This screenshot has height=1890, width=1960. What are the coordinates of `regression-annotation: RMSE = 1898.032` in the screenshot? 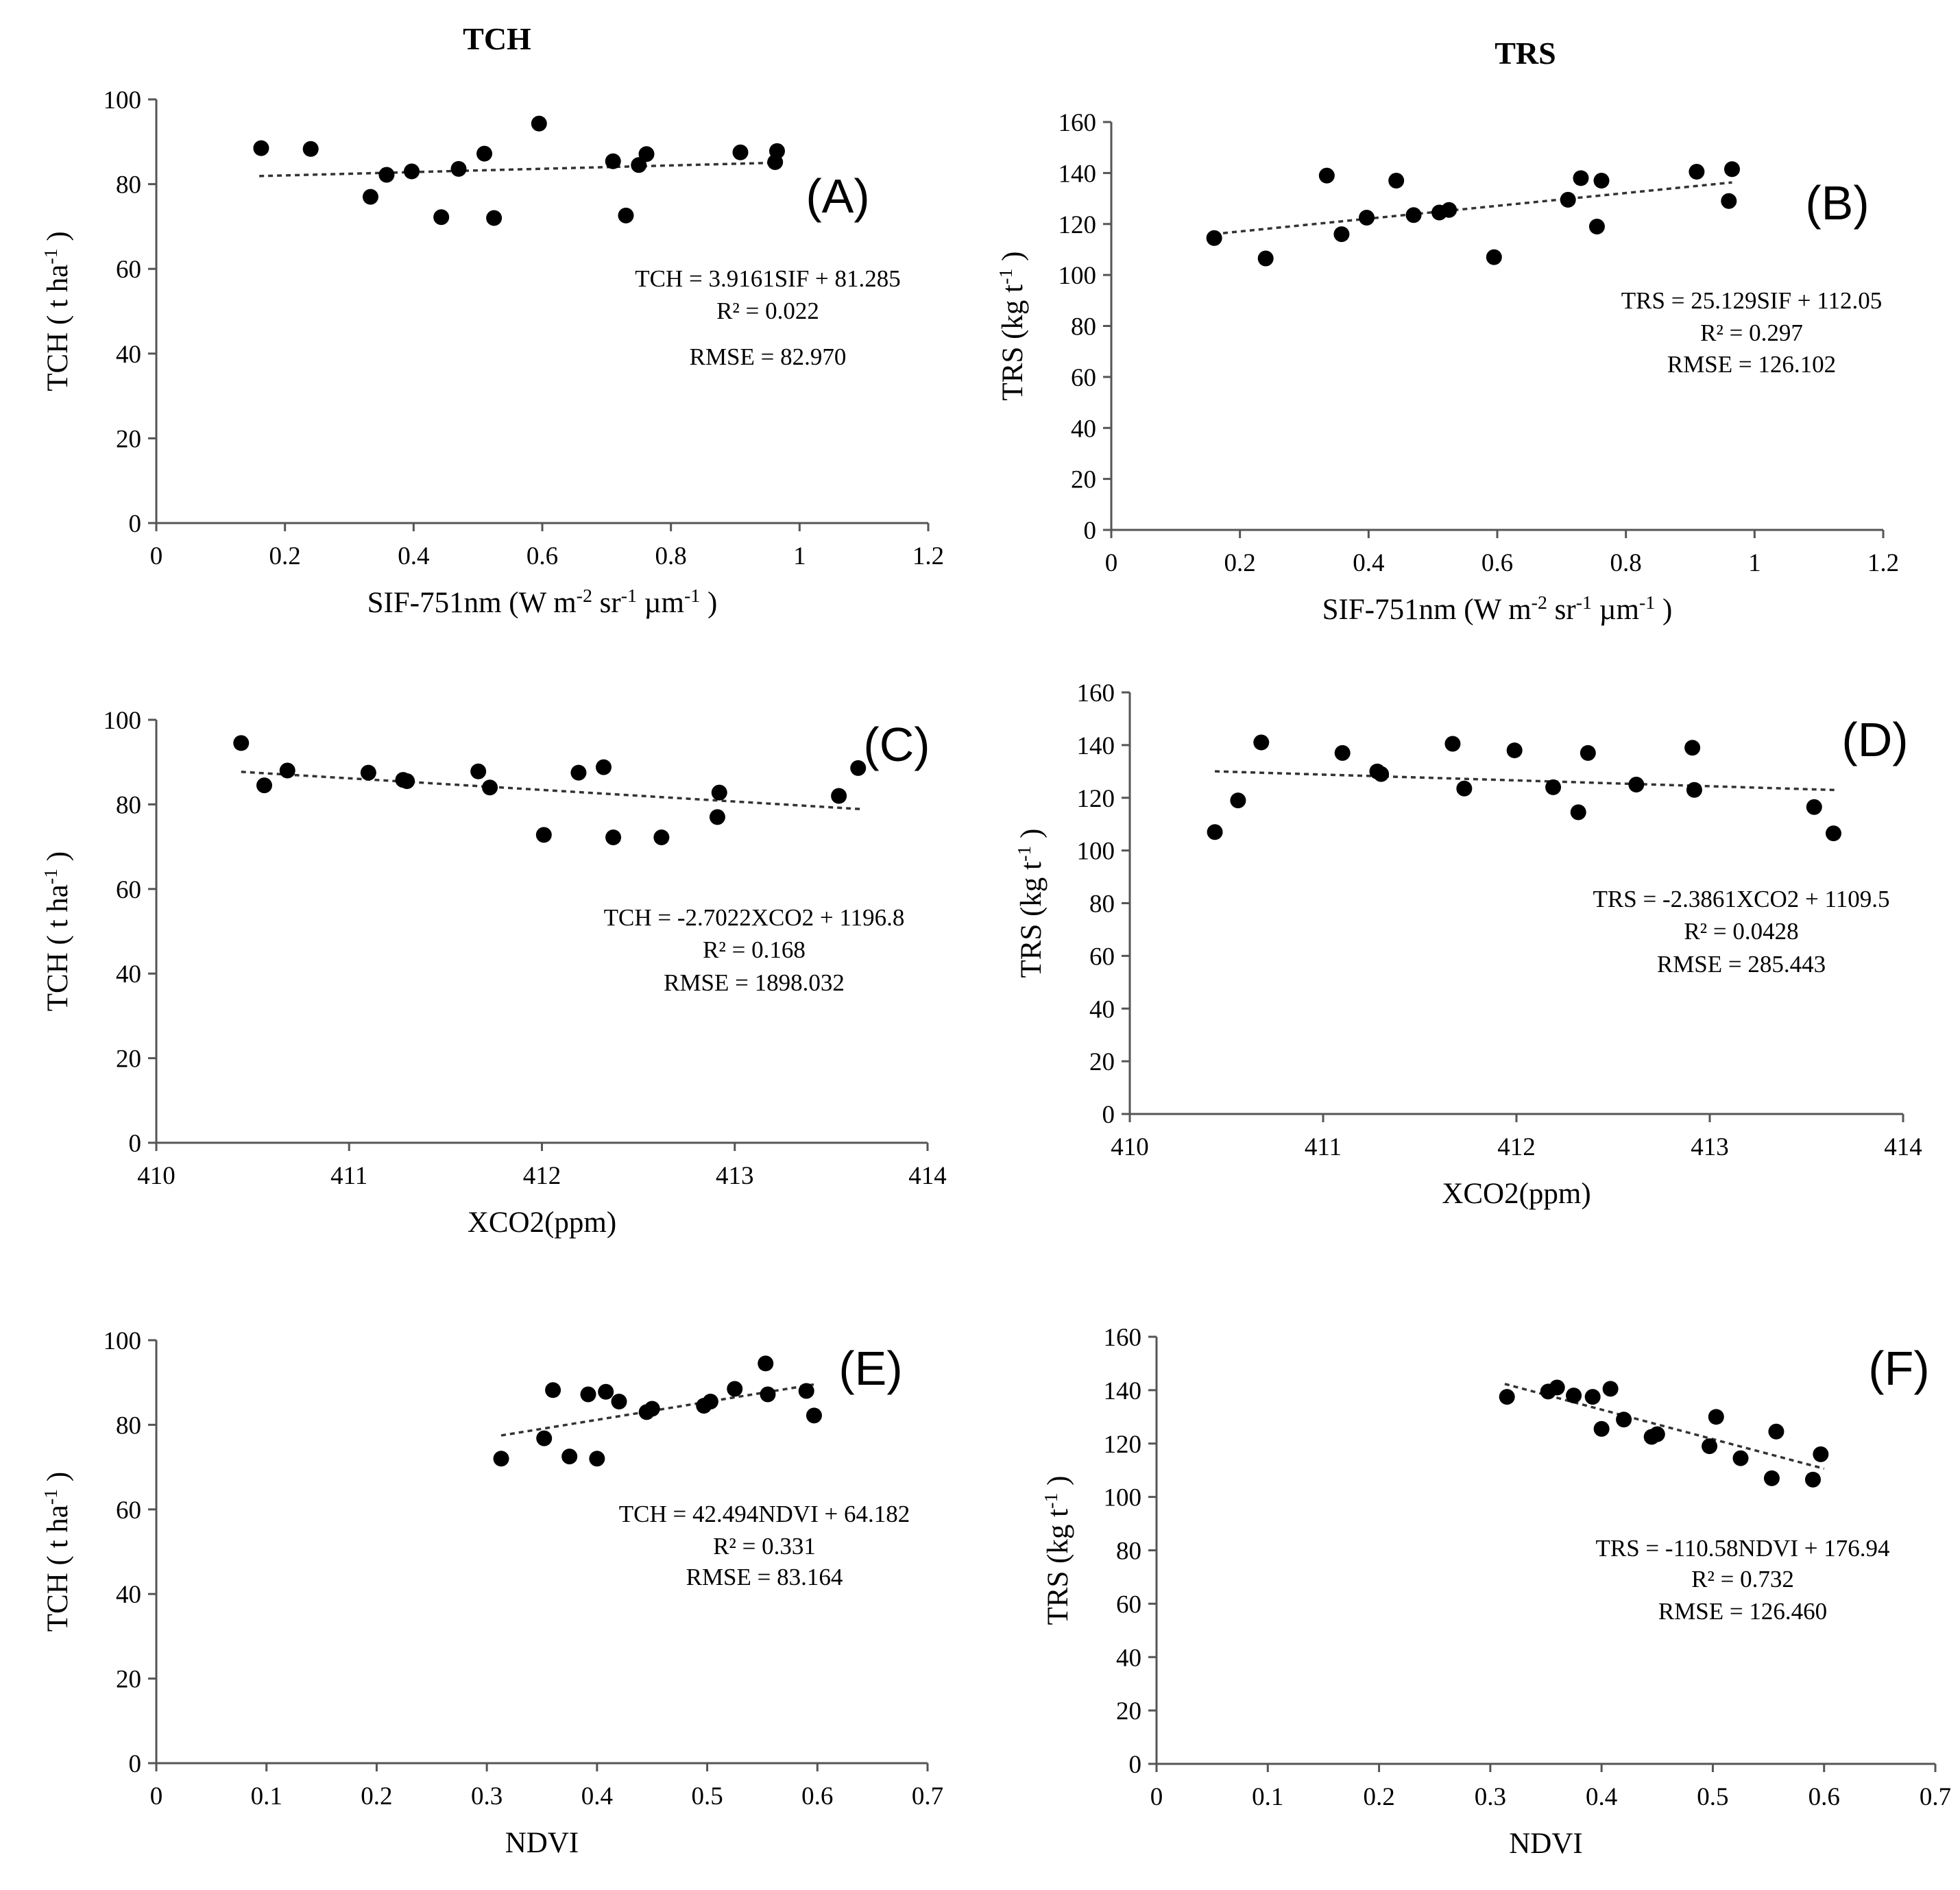 It's located at (754, 983).